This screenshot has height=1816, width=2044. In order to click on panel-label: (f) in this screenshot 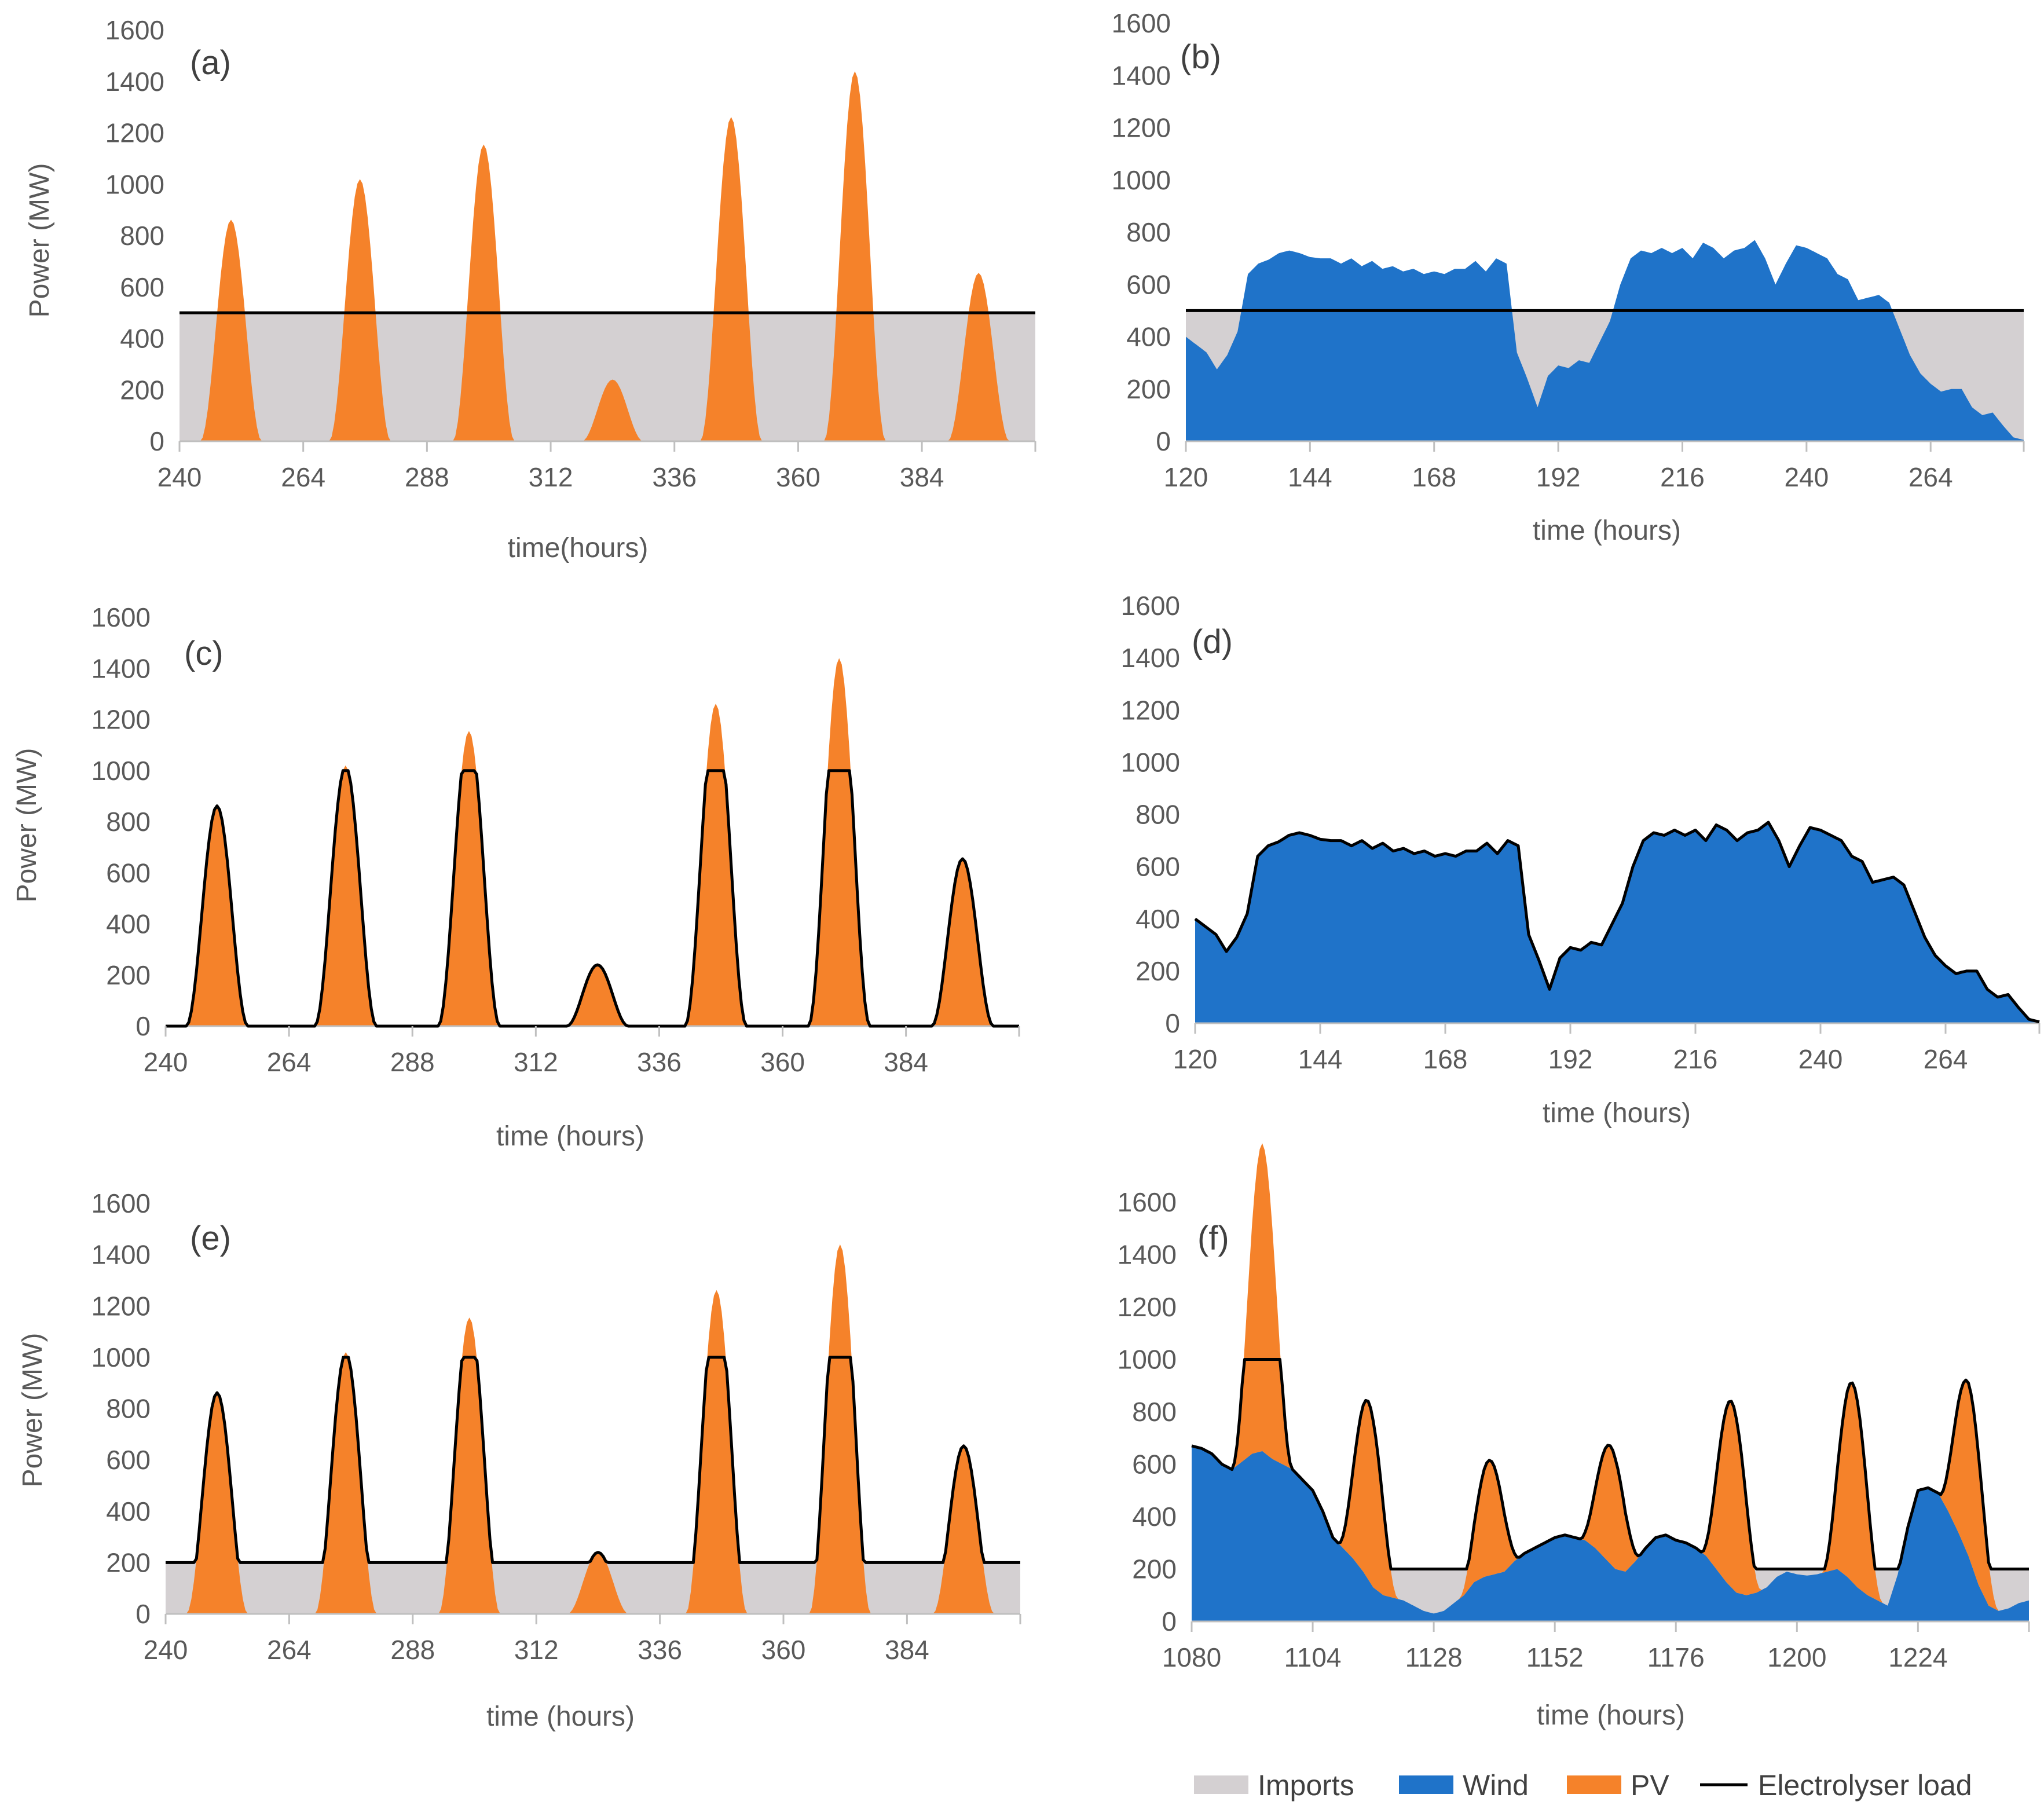, I will do `click(1213, 1238)`.